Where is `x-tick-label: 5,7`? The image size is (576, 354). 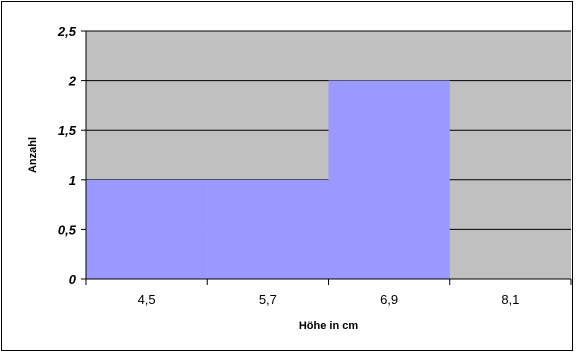 x-tick-label: 5,7 is located at coordinates (268, 299).